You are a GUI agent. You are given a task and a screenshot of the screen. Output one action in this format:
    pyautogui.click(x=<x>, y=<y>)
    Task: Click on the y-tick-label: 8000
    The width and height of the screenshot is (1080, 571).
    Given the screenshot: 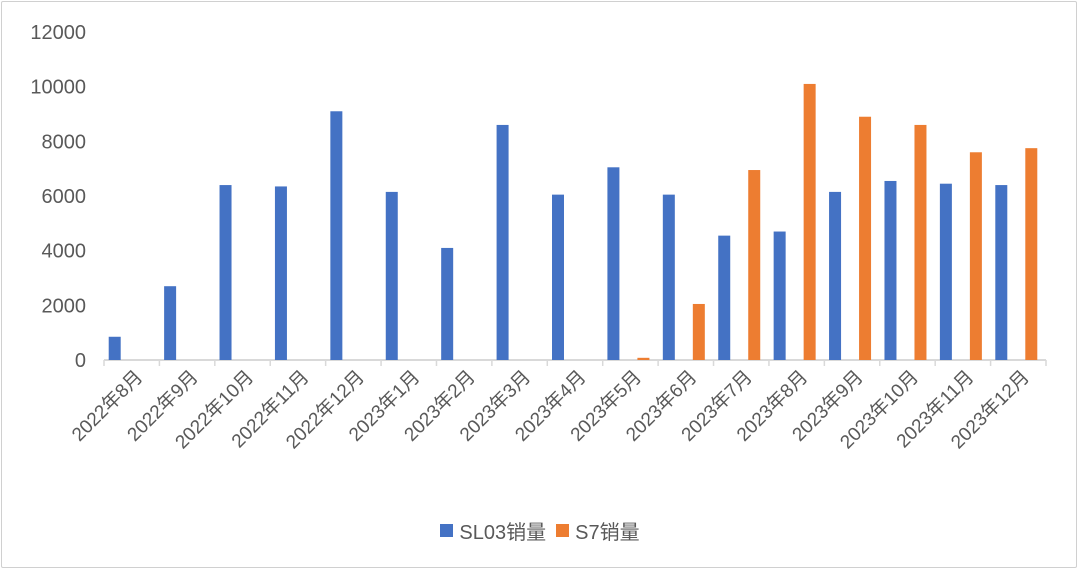 What is the action you would take?
    pyautogui.click(x=64, y=142)
    